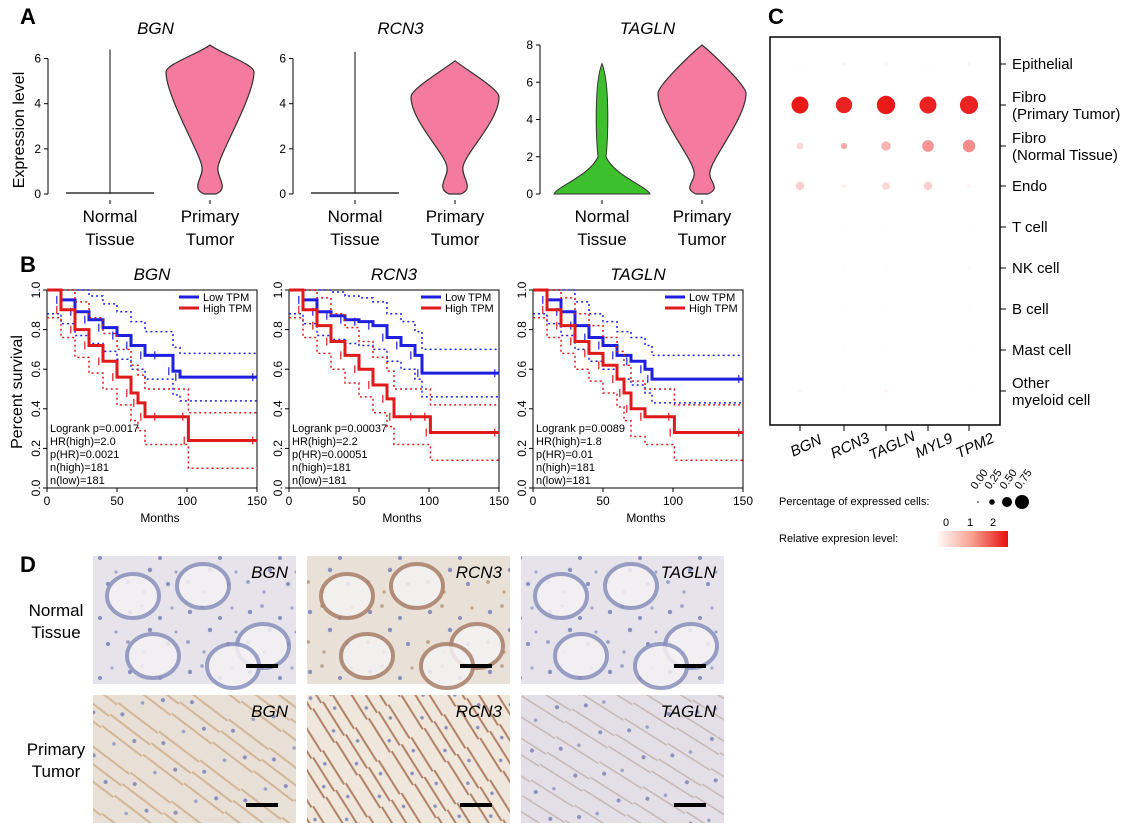 This screenshot has width=1148, height=837. Describe the element at coordinates (401, 518) in the screenshot. I see `km-xlabel: Months` at that location.